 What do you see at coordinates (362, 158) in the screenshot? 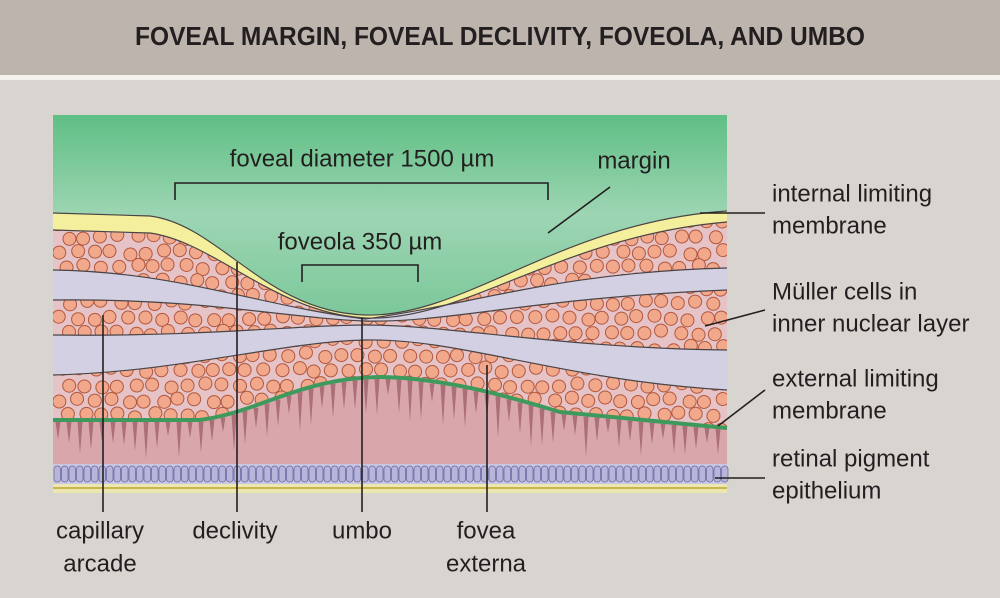
I see `label: foveal diameter 1500 µm` at bounding box center [362, 158].